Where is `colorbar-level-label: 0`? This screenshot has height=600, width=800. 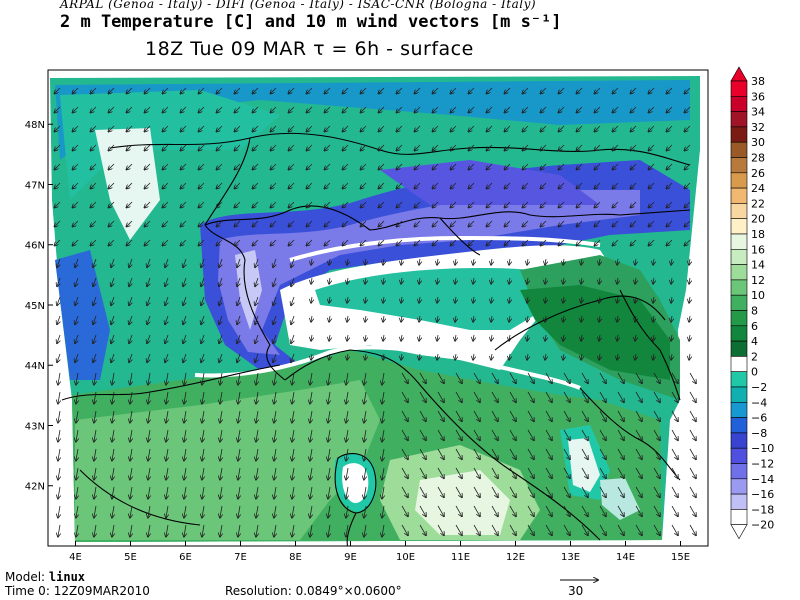
colorbar-level-label: 0 is located at coordinates (754, 372).